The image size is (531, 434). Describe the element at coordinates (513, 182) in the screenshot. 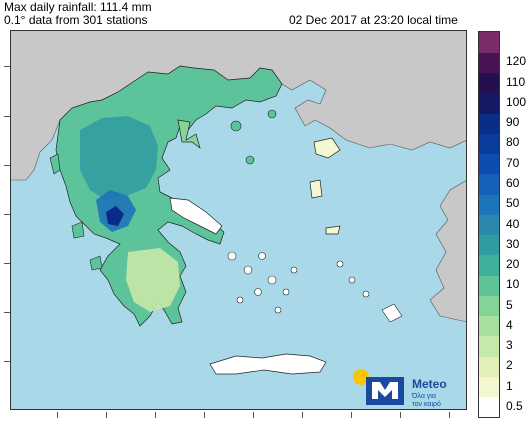

I see `colorbar-label: 60` at that location.